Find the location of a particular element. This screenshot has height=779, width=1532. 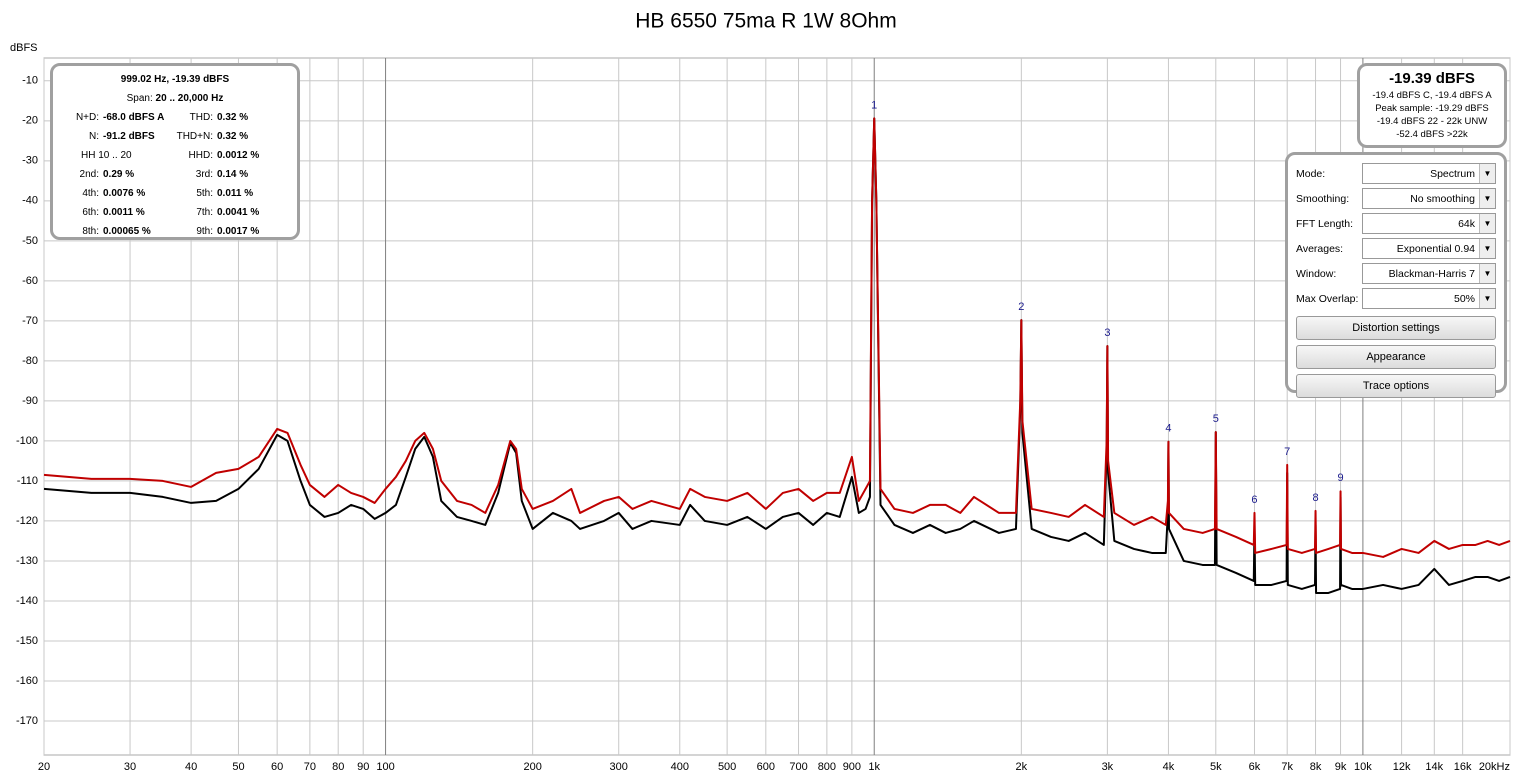

button: Distortion settings is located at coordinates (1396, 328).